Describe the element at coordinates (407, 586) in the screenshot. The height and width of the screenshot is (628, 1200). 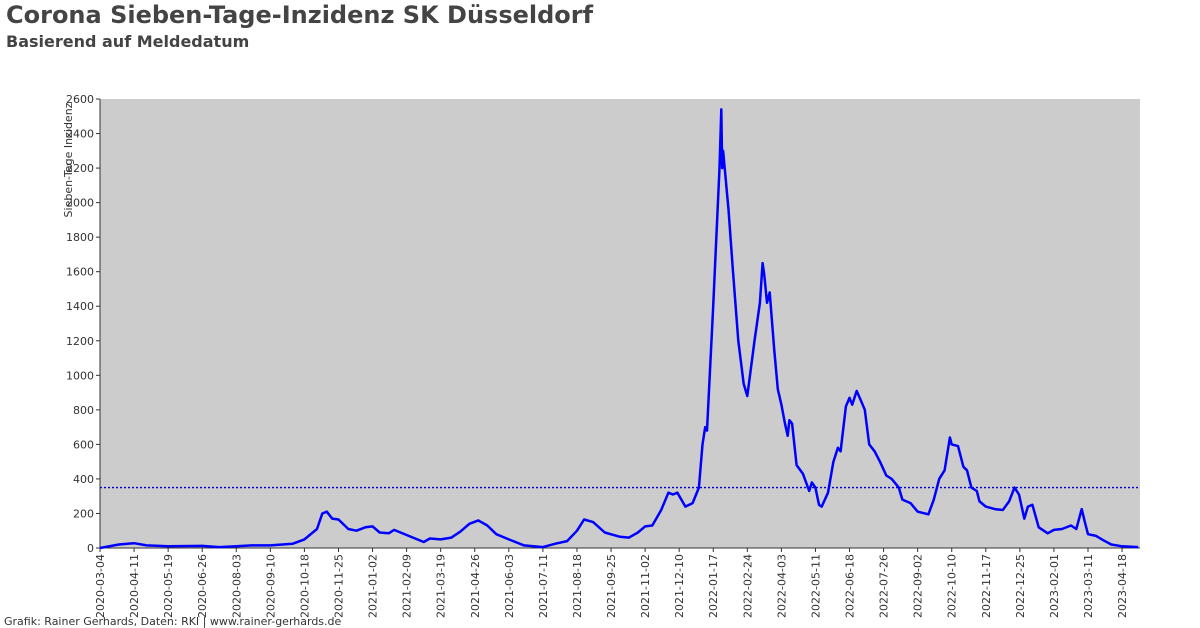
I see `x-tick-label: 2021-02-09` at that location.